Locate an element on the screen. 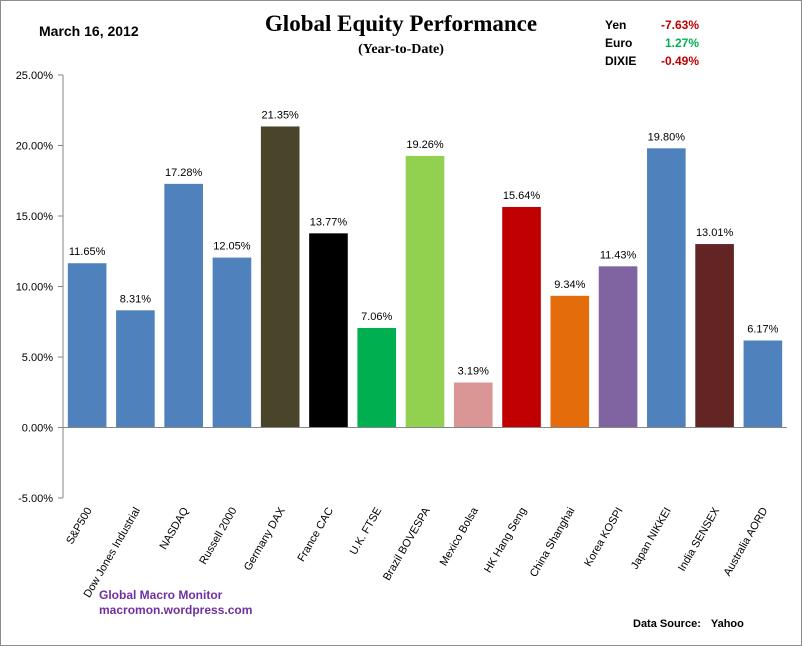 Image resolution: width=802 pixels, height=646 pixels. report-date: March 16, 2012 is located at coordinates (89, 31).